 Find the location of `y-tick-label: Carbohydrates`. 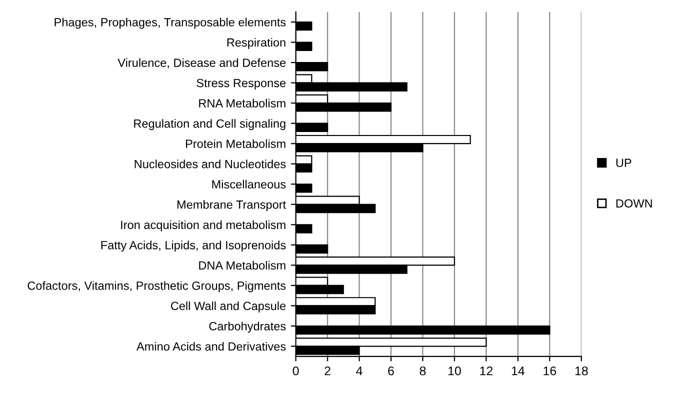

y-tick-label: Carbohydrates is located at coordinates (247, 327).